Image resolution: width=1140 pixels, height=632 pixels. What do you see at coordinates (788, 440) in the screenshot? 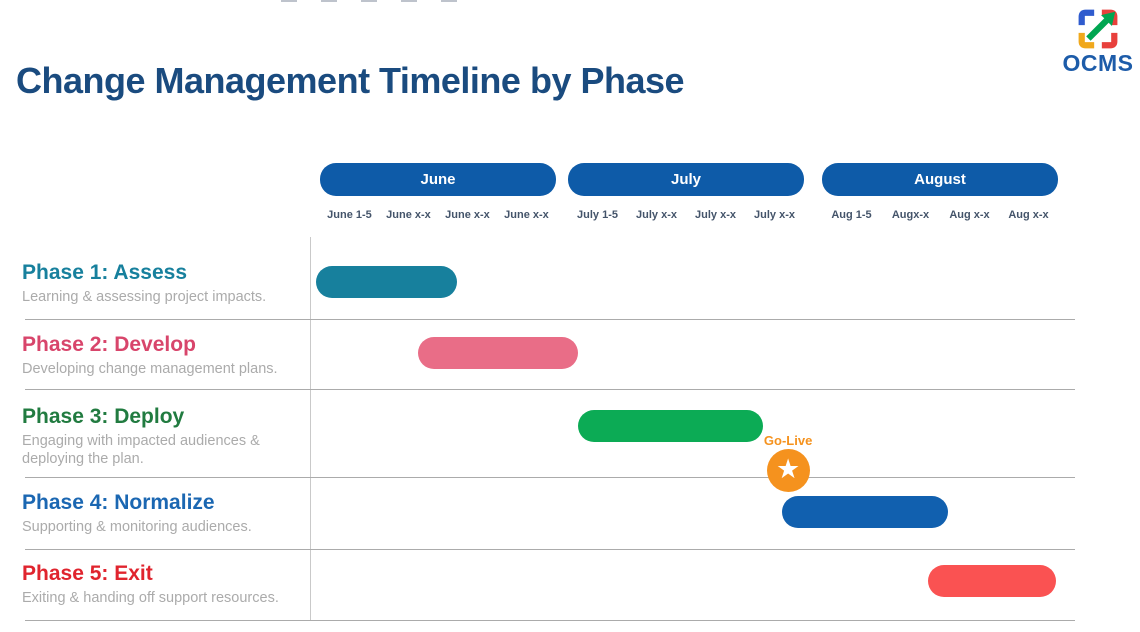
I see `golive-label: Go-Live` at bounding box center [788, 440].